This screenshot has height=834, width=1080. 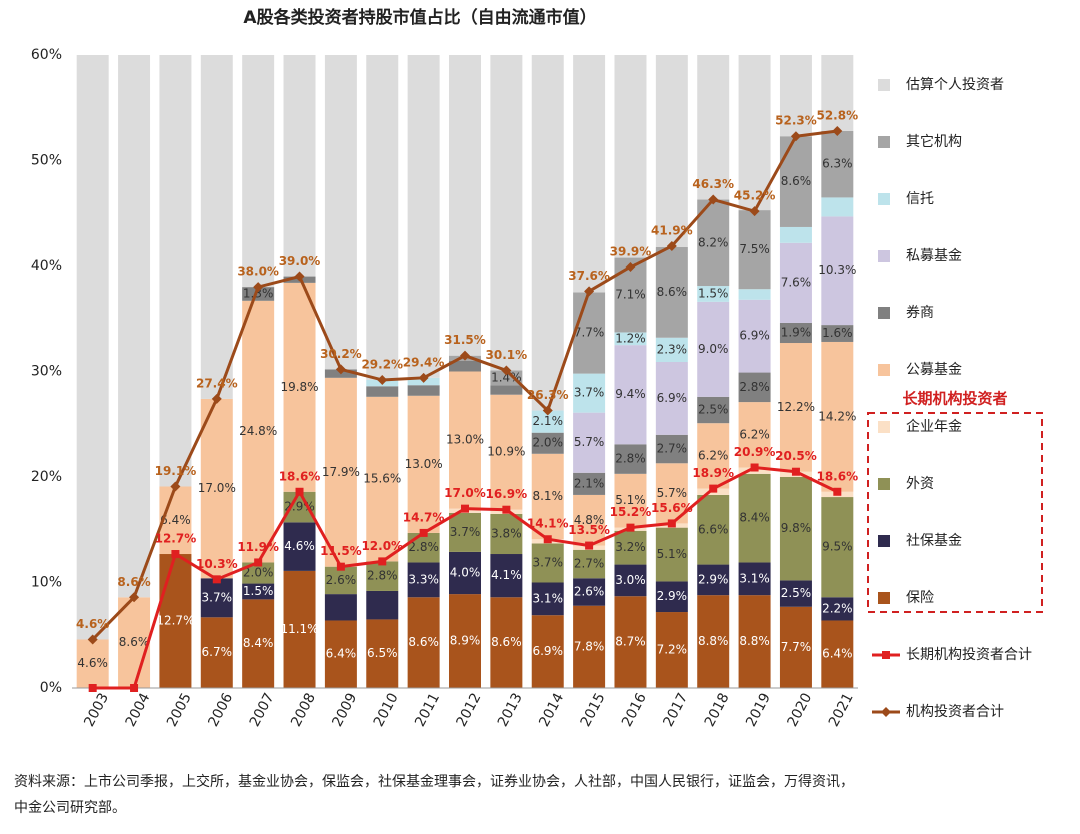 I want to click on line-value-label: 8.6%, so click(x=133, y=582).